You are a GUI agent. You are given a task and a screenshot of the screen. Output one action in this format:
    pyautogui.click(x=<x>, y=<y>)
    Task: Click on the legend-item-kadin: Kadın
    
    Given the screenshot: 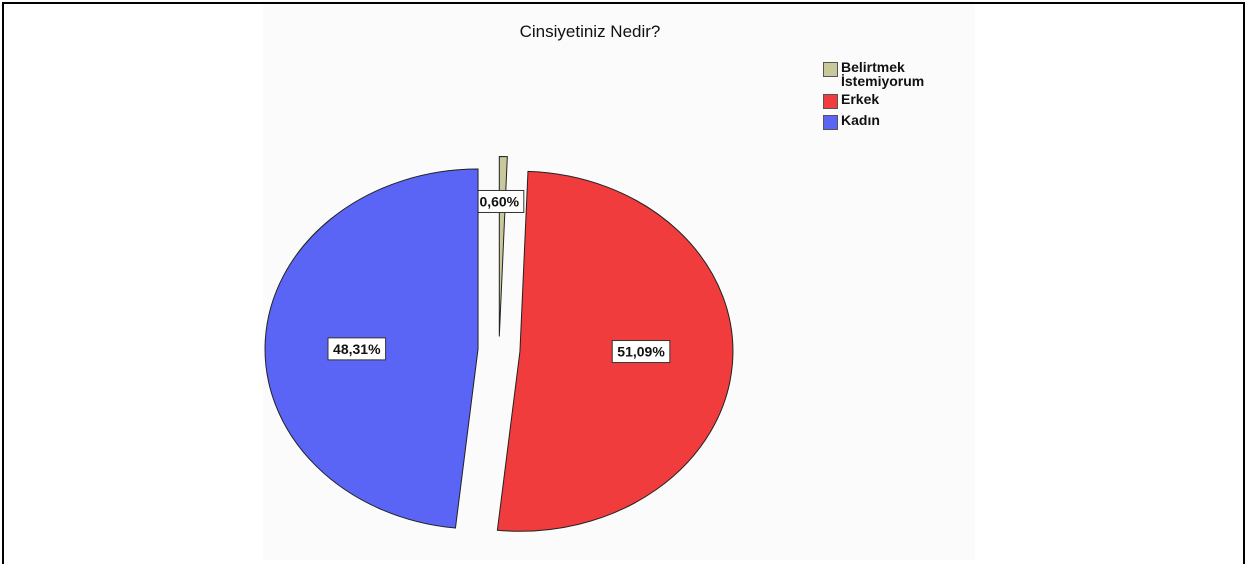 What is the action you would take?
    pyautogui.click(x=873, y=121)
    